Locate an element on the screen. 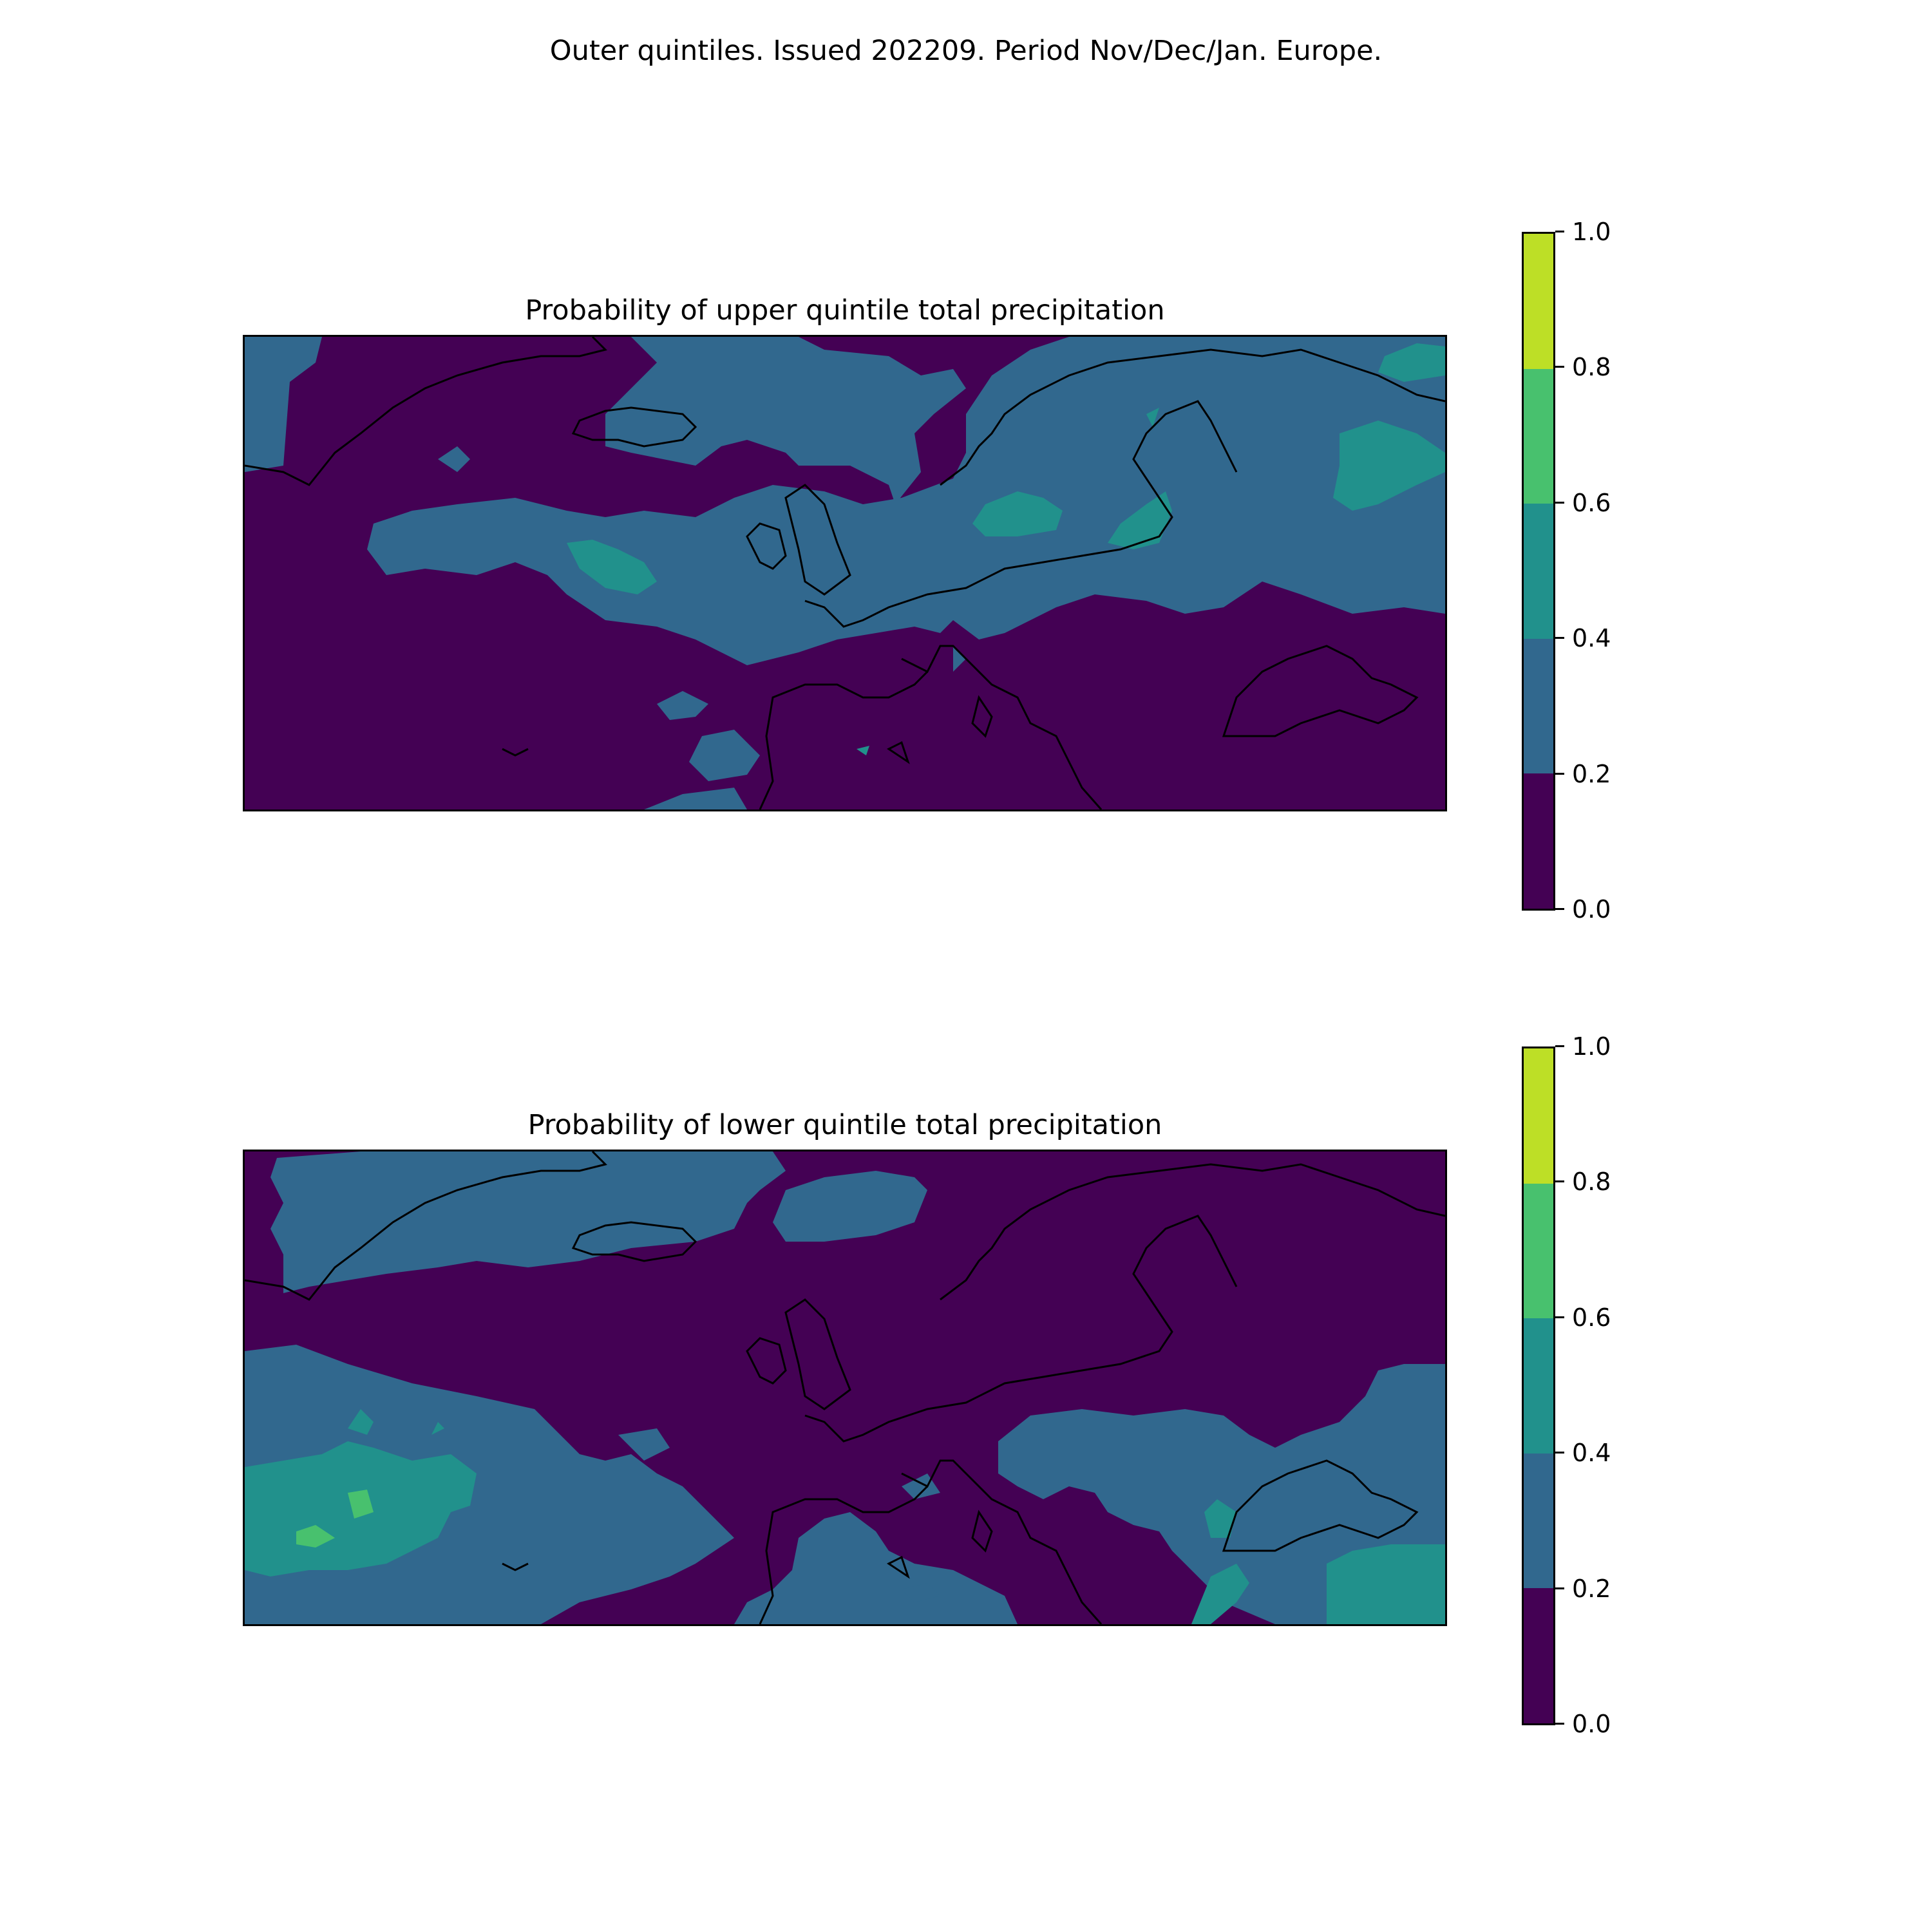 This screenshot has height=1932, width=1932. colorbar-upper is located at coordinates (1539, 571).